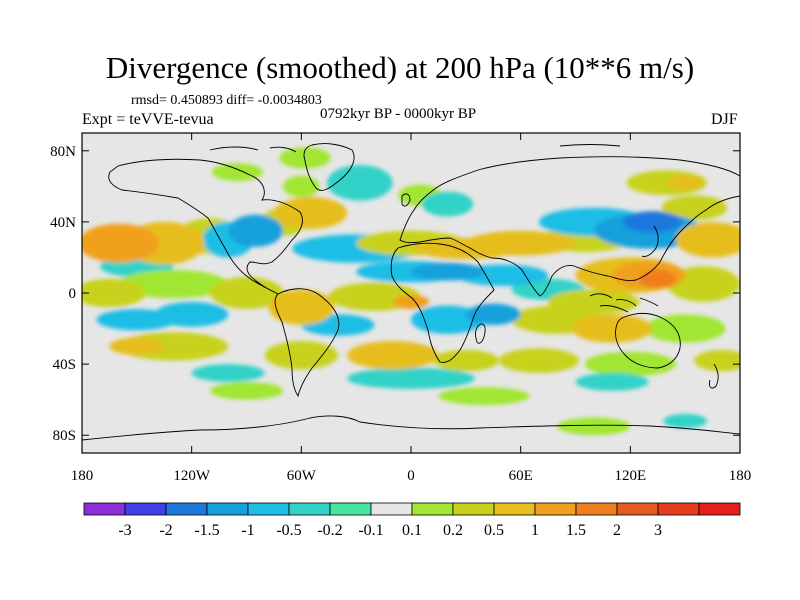 This screenshot has height=600, width=800. What do you see at coordinates (453, 530) in the screenshot?
I see `colorbar-label: 0.2` at bounding box center [453, 530].